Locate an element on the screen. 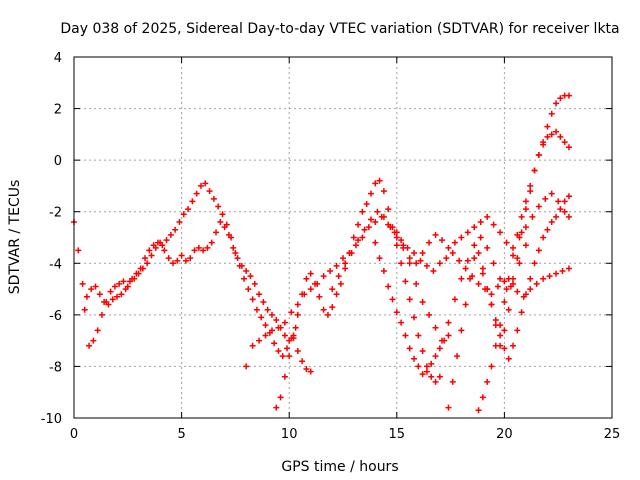  y-tick-label: -2 is located at coordinates (55, 213).